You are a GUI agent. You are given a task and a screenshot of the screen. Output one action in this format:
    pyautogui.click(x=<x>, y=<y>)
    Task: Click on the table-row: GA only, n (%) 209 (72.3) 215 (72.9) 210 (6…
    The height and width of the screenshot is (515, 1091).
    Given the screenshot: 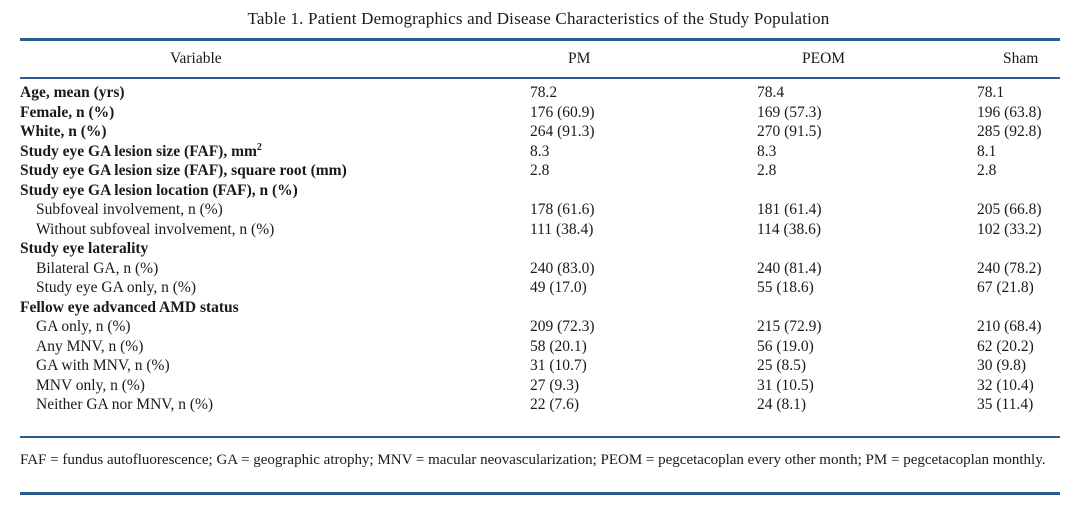 What is the action you would take?
    pyautogui.click(x=540, y=327)
    